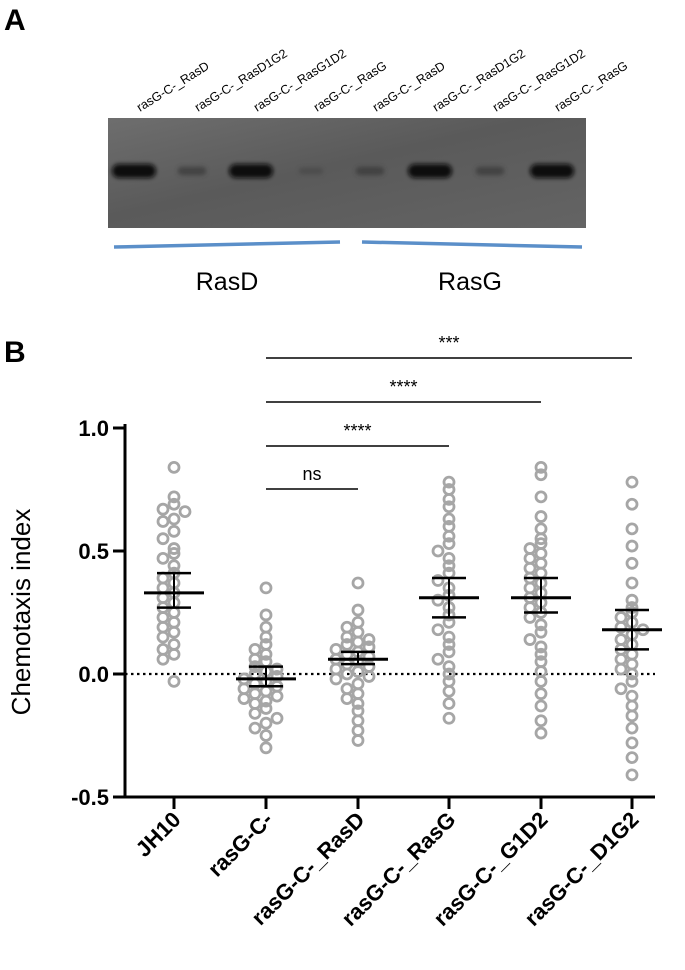 The image size is (685, 970). What do you see at coordinates (227, 244) in the screenshot?
I see `rasd-group-line` at bounding box center [227, 244].